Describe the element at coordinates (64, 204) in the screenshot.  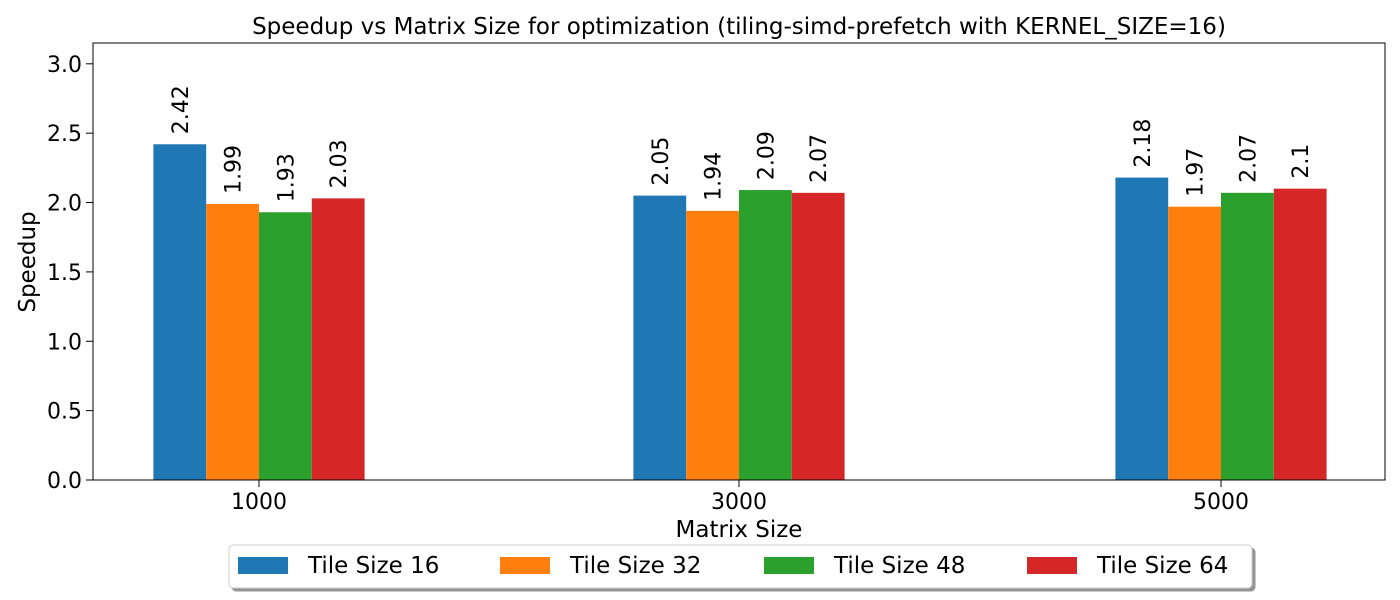
I see `y-tick-label: 2.0` at that location.